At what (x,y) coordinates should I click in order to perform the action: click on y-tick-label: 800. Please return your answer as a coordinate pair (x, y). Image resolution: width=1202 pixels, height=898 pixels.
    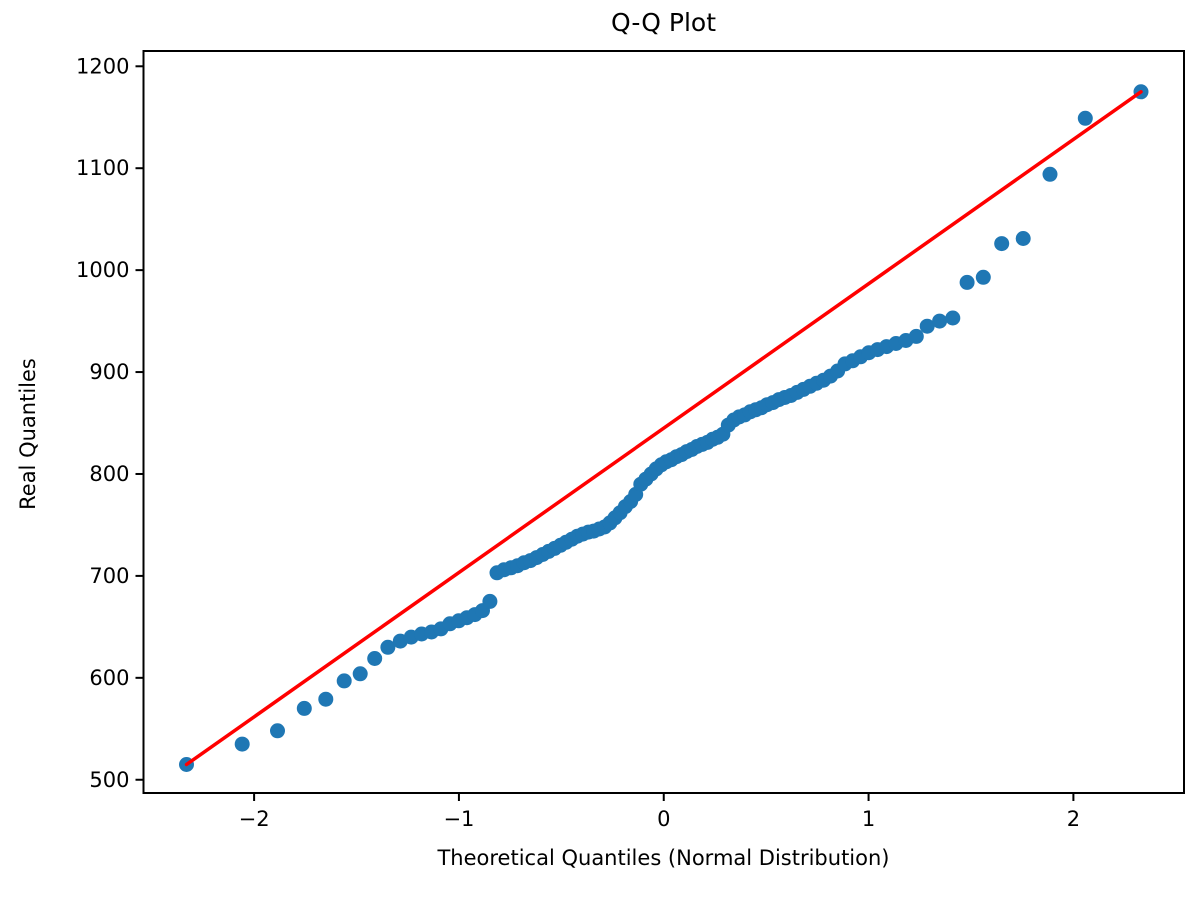
    Looking at the image, I should click on (109, 474).